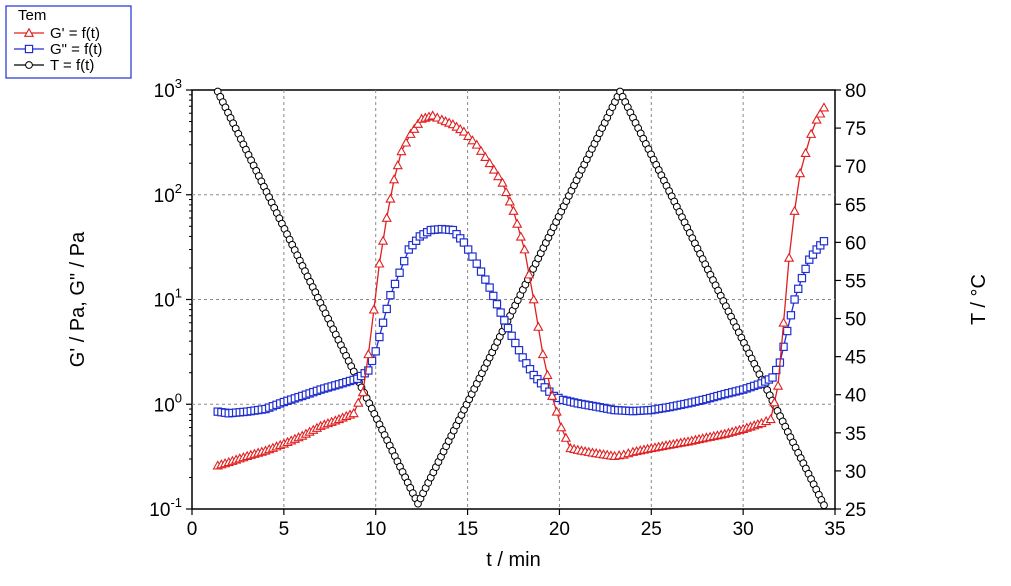 The height and width of the screenshot is (586, 1011). I want to click on x-tick-label: 35, so click(834, 529).